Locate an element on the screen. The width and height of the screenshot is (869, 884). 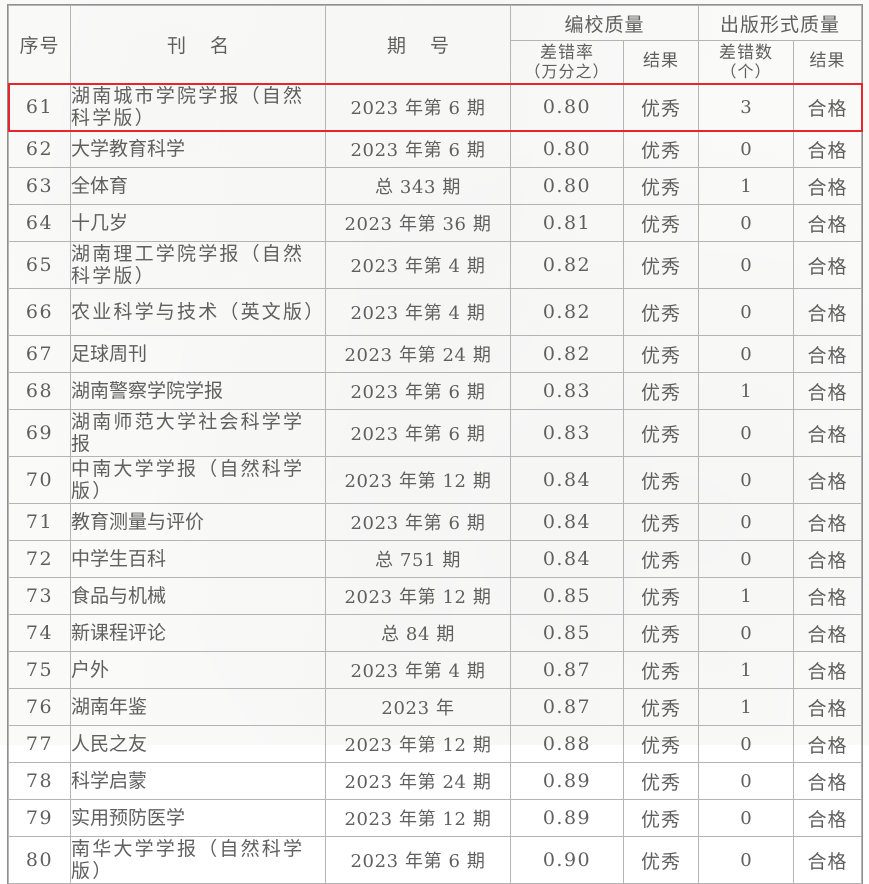
header-cell-name: 刊 名 is located at coordinates (198, 44).